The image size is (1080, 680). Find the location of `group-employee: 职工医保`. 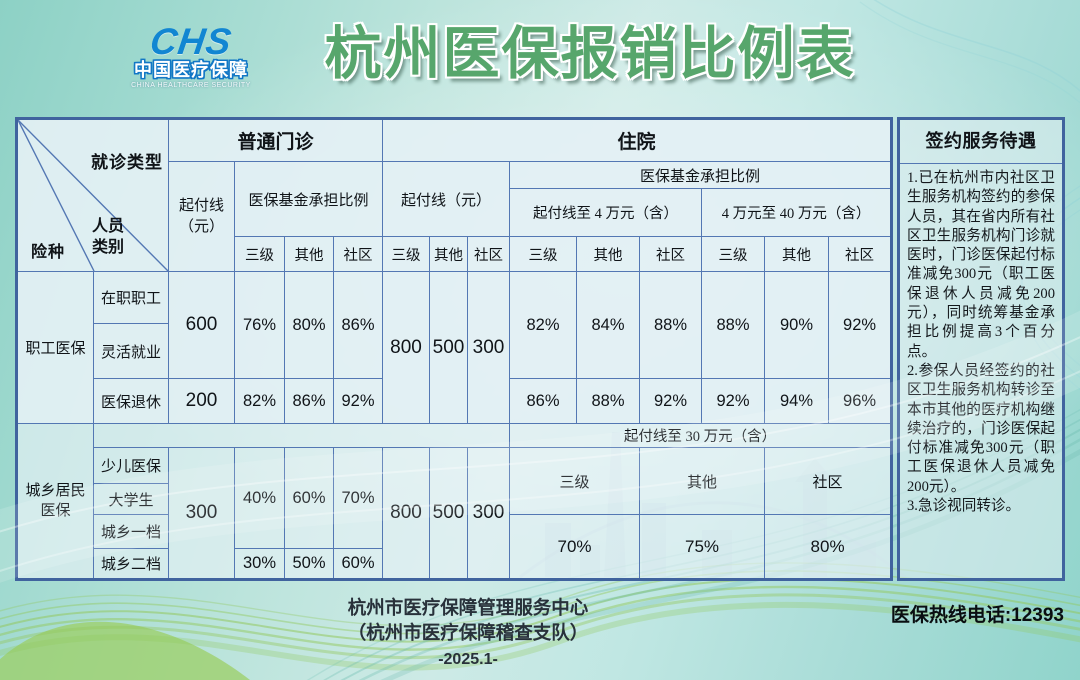

group-employee: 职工医保 is located at coordinates (55, 347).